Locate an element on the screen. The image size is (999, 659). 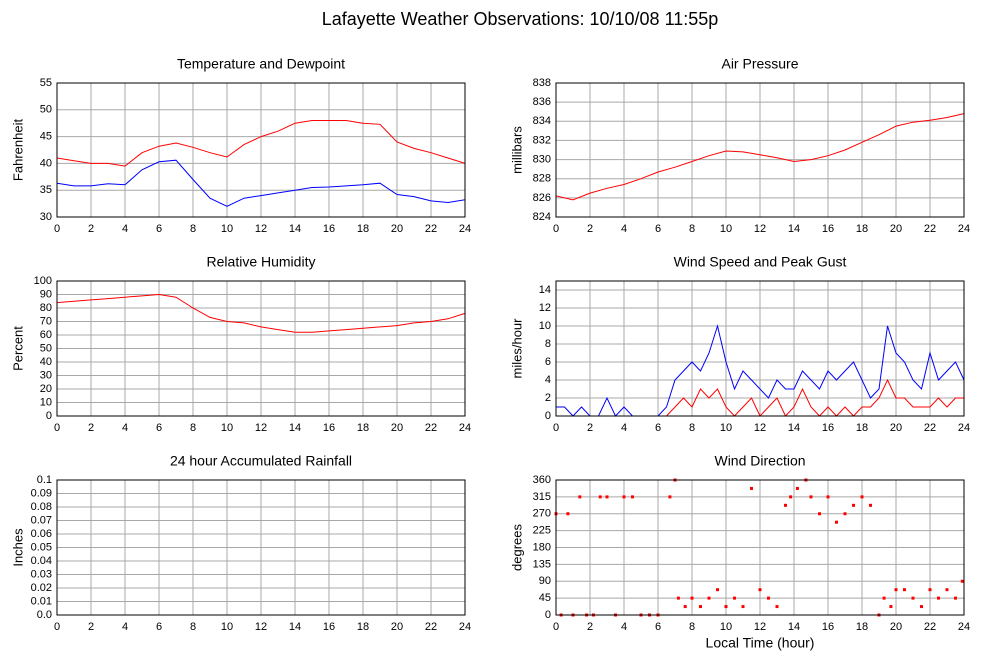
y-tick-label: 35 is located at coordinates (46, 190).